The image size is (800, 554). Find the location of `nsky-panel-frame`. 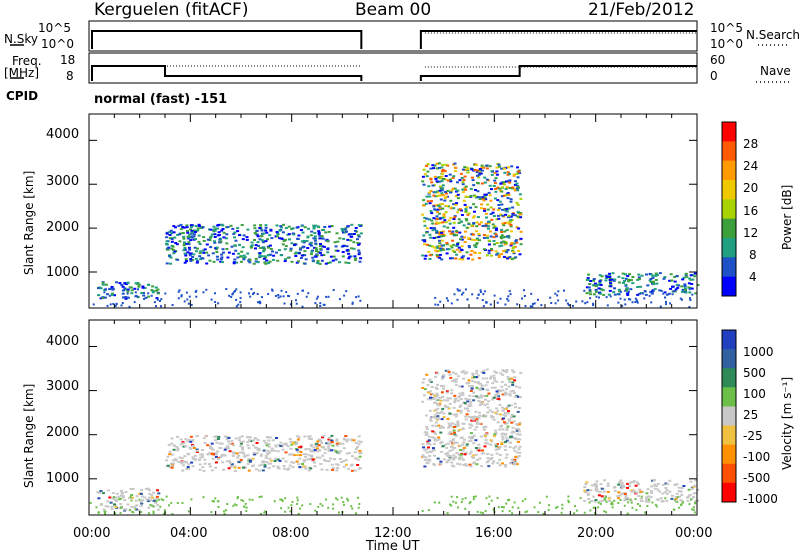

nsky-panel-frame is located at coordinates (393, 36).